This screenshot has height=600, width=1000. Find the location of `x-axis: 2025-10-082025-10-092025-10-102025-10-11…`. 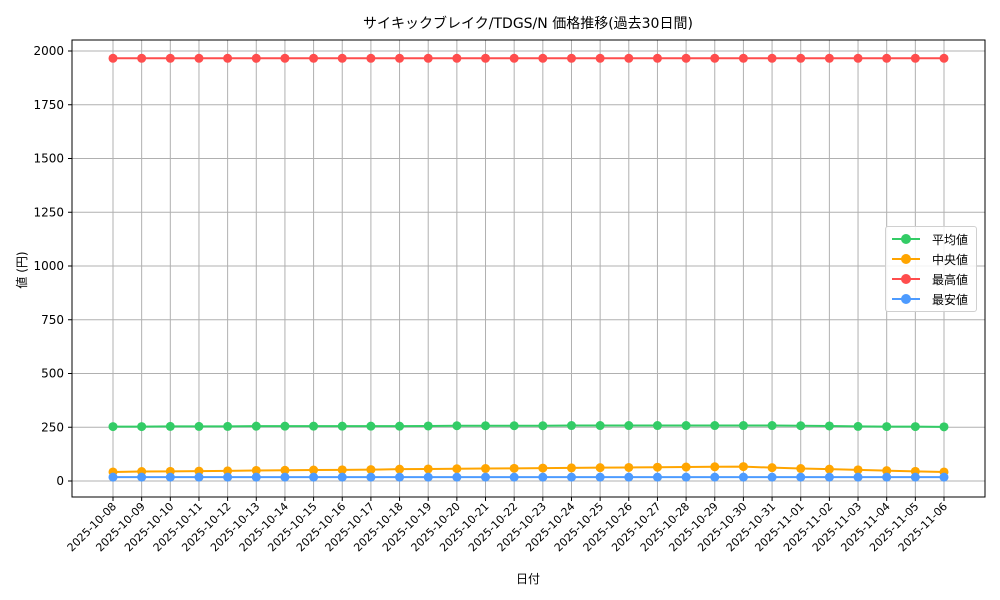

x-axis: 2025-10-082025-10-092025-10-102025-10-11… is located at coordinates (507, 525).